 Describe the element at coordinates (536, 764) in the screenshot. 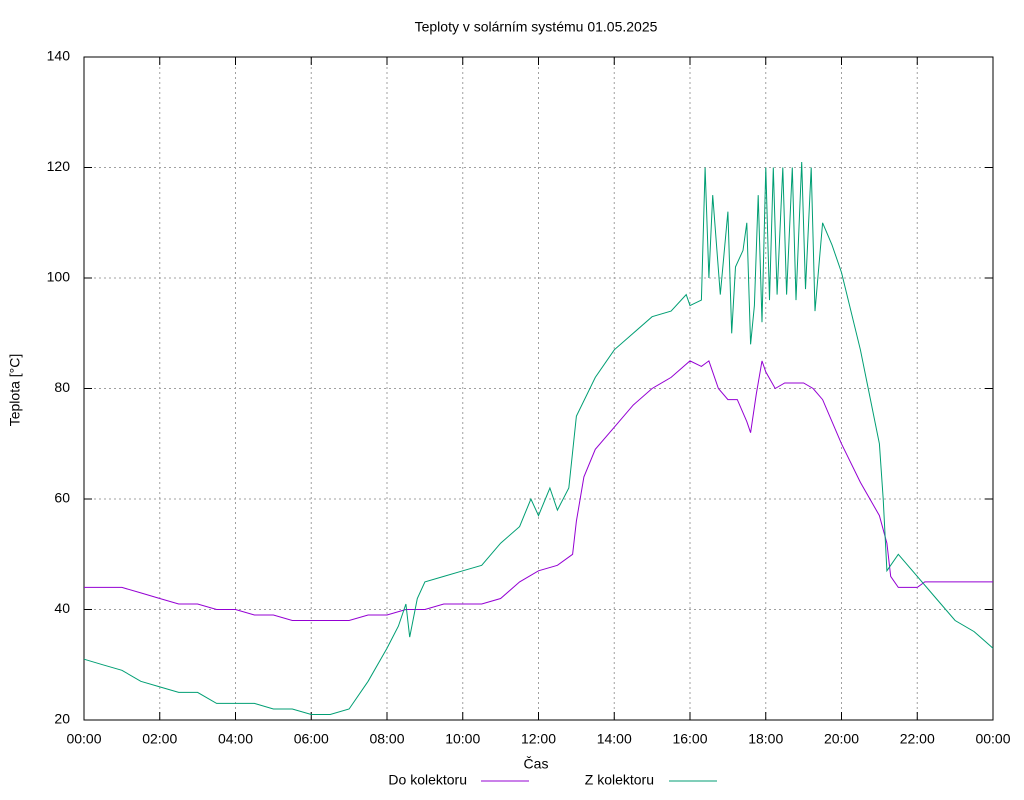

I see `x-axis-label: Čas` at that location.